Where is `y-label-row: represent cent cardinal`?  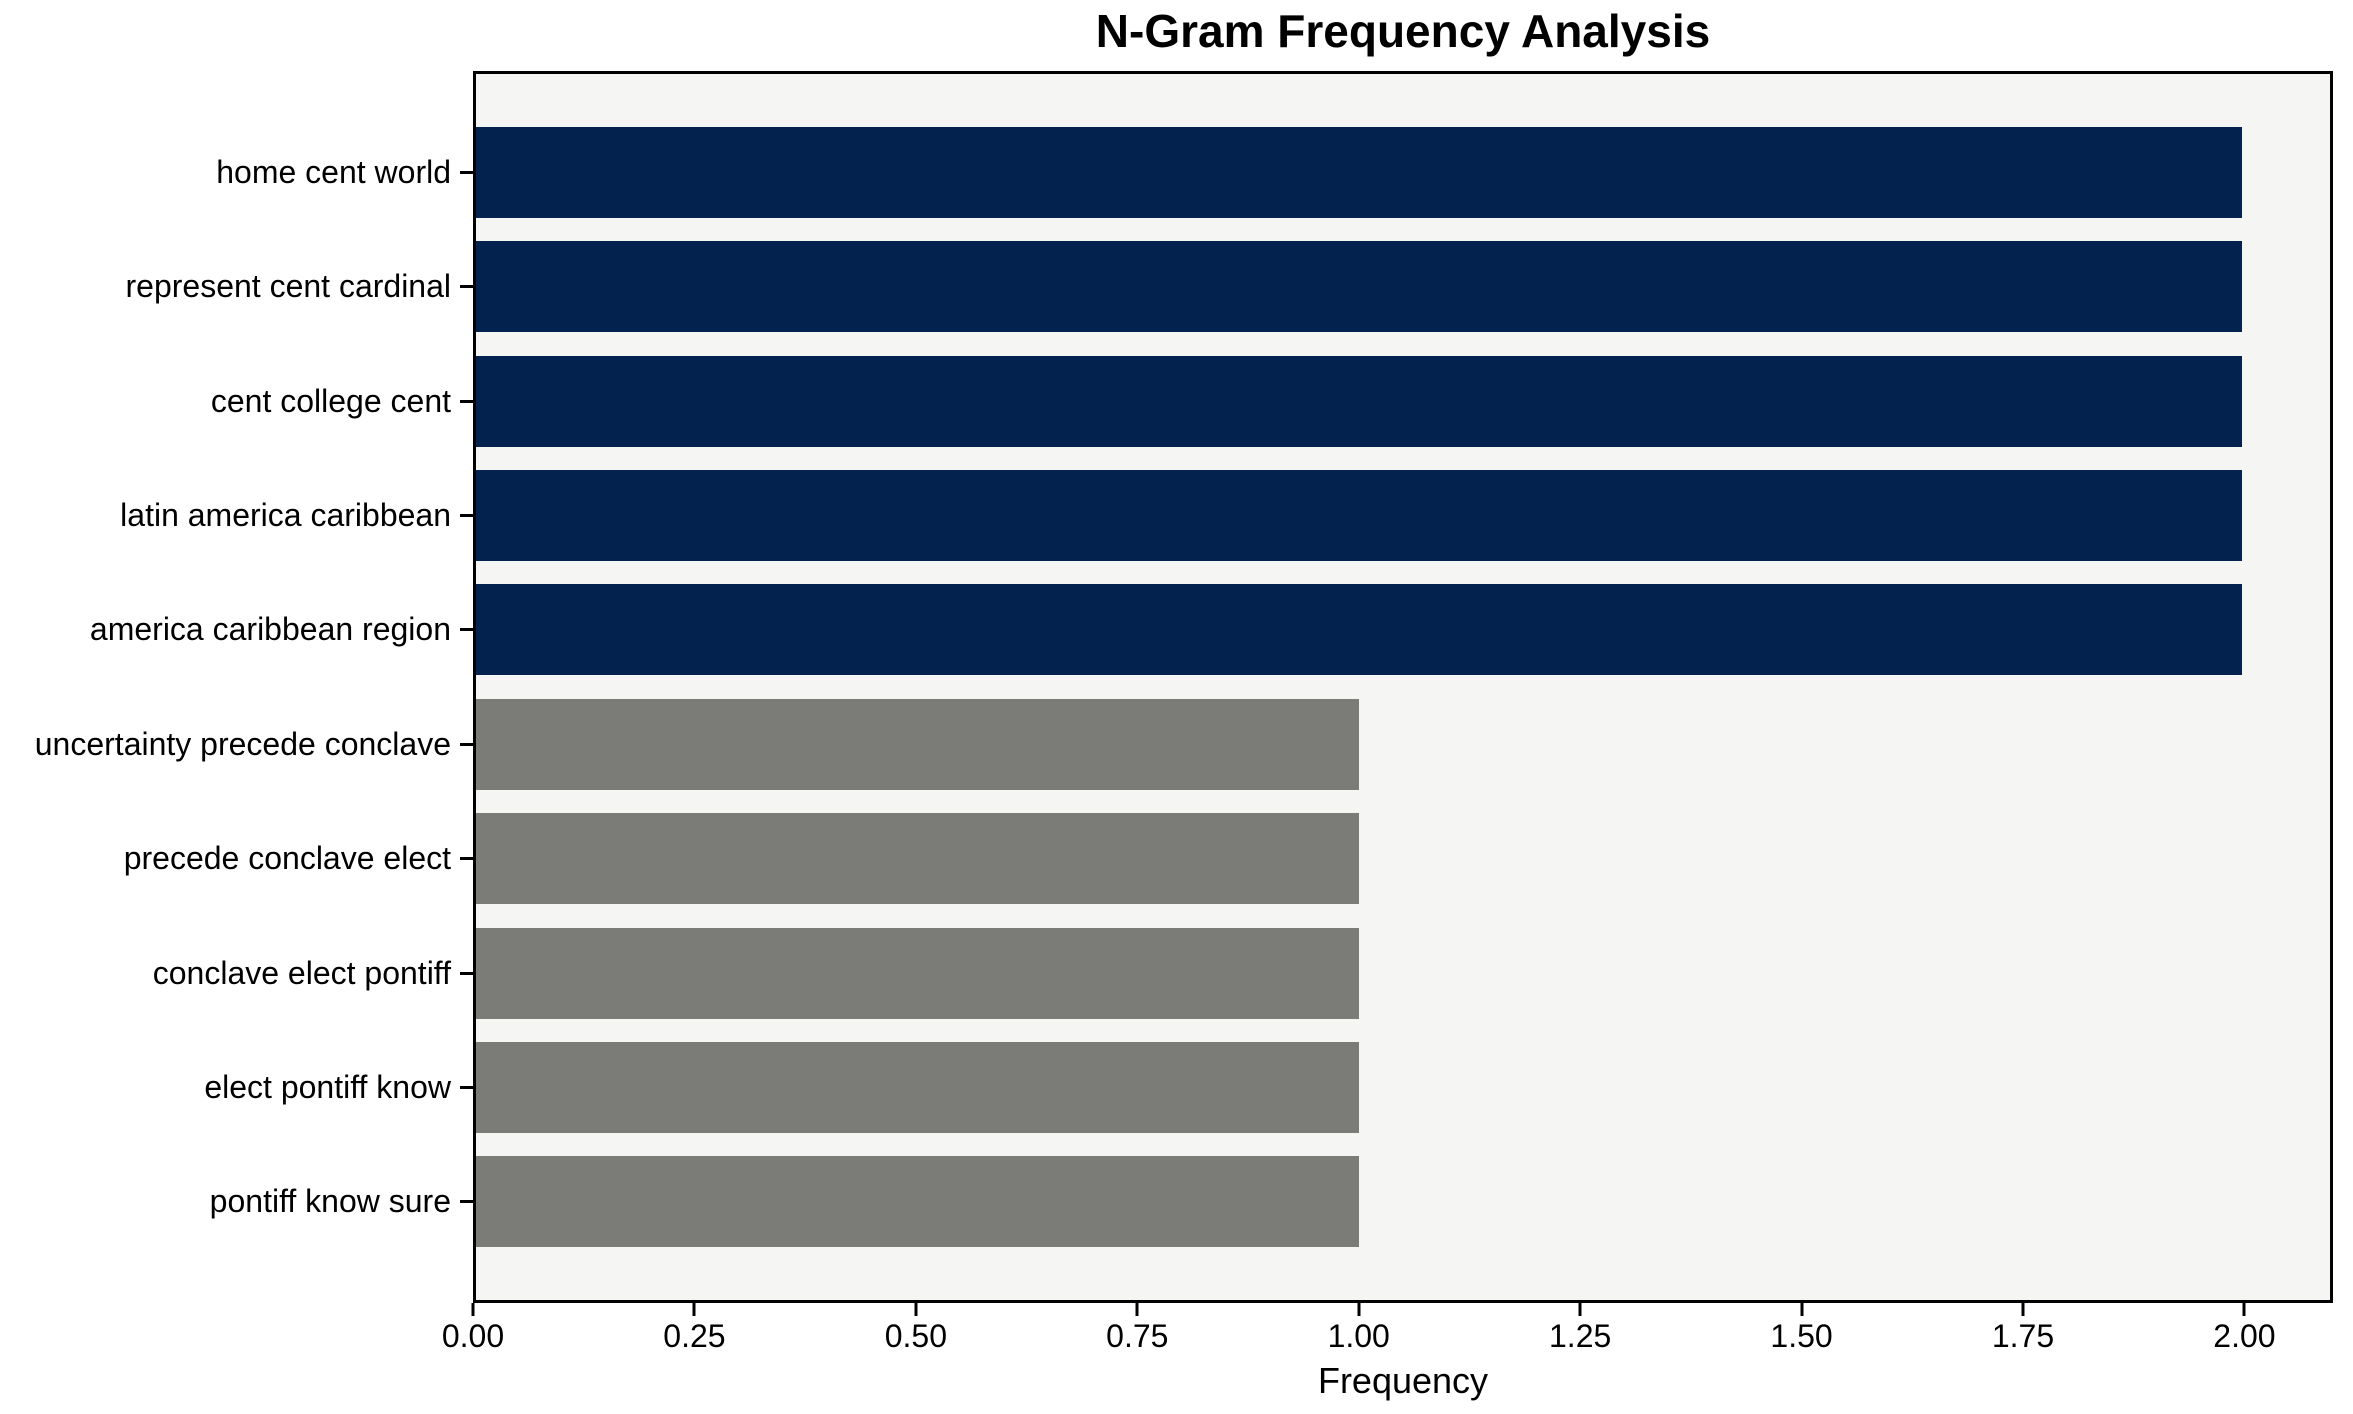 y-label-row: represent cent cardinal is located at coordinates (236, 286).